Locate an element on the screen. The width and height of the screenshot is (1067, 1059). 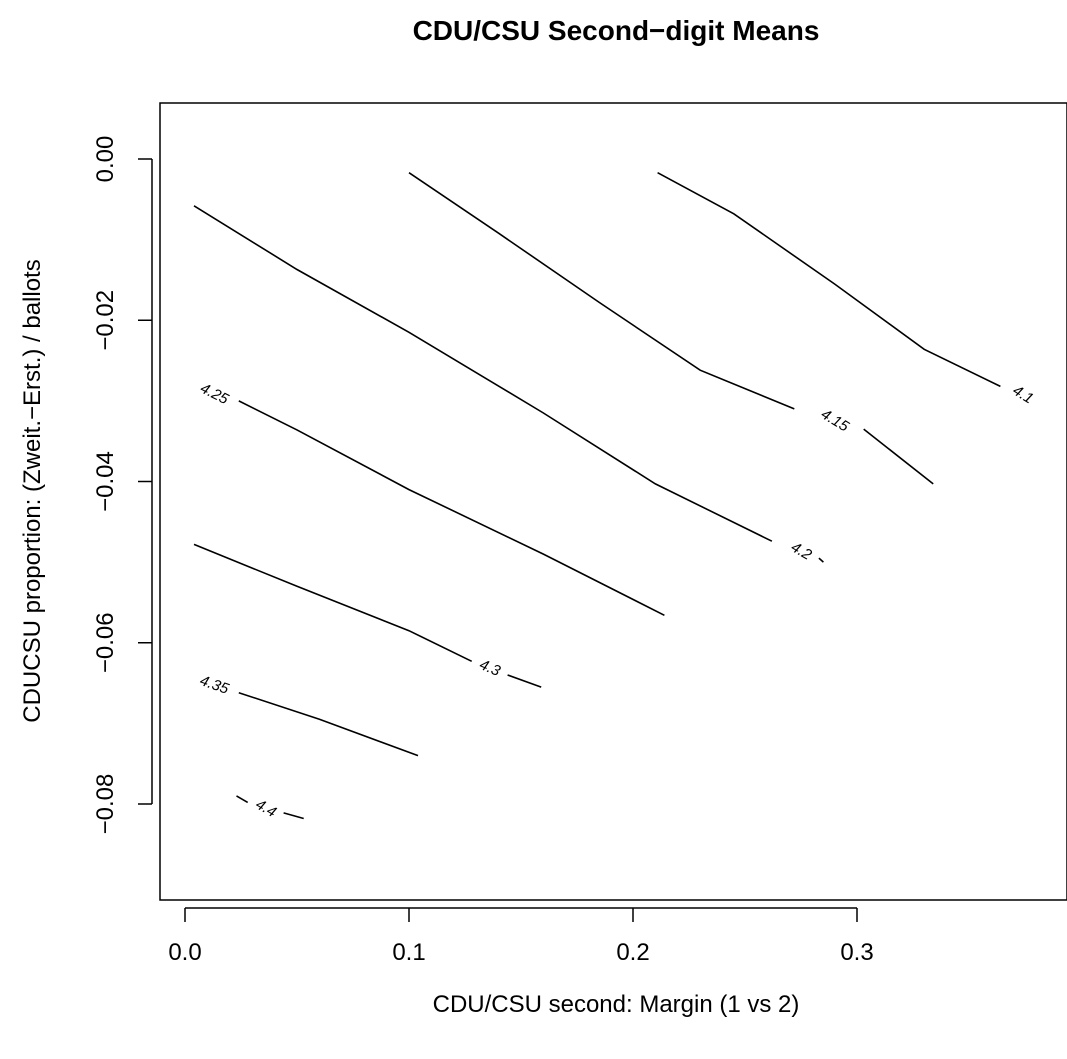
contour-label: 4.3 is located at coordinates (490, 668).